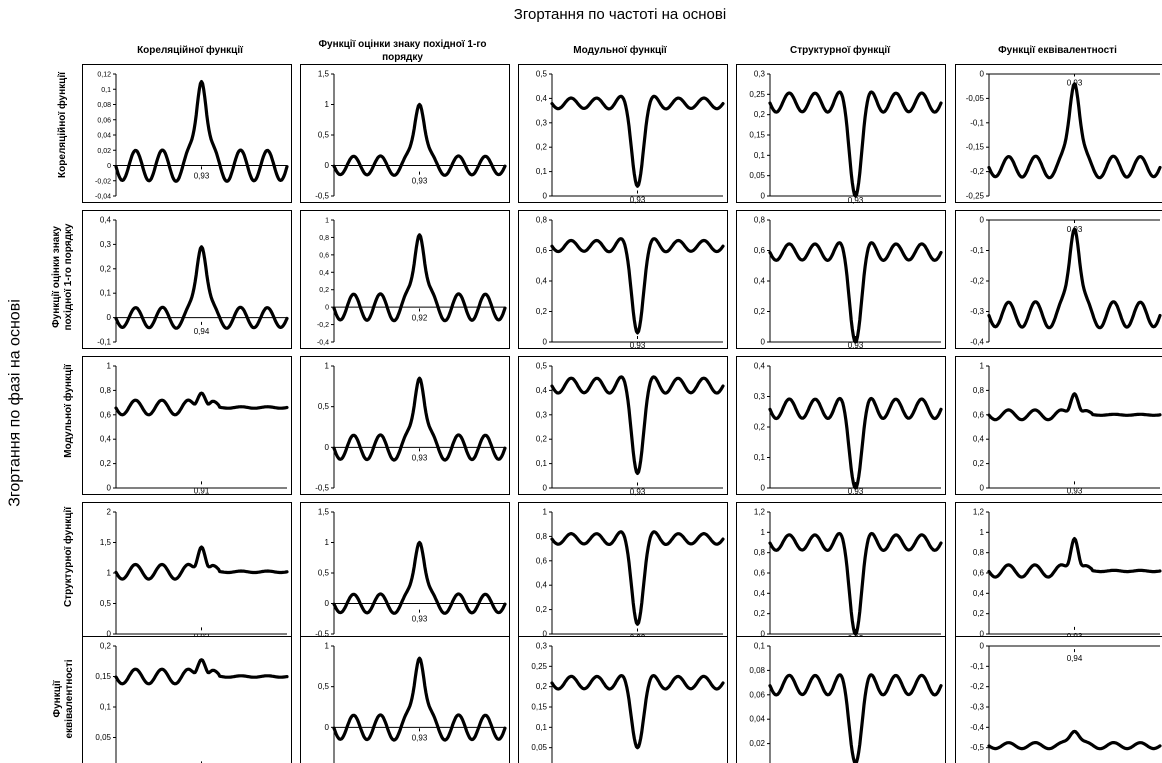  What do you see at coordinates (760, 457) in the screenshot?
I see `y-tick-label: 0,1` at bounding box center [760, 457].